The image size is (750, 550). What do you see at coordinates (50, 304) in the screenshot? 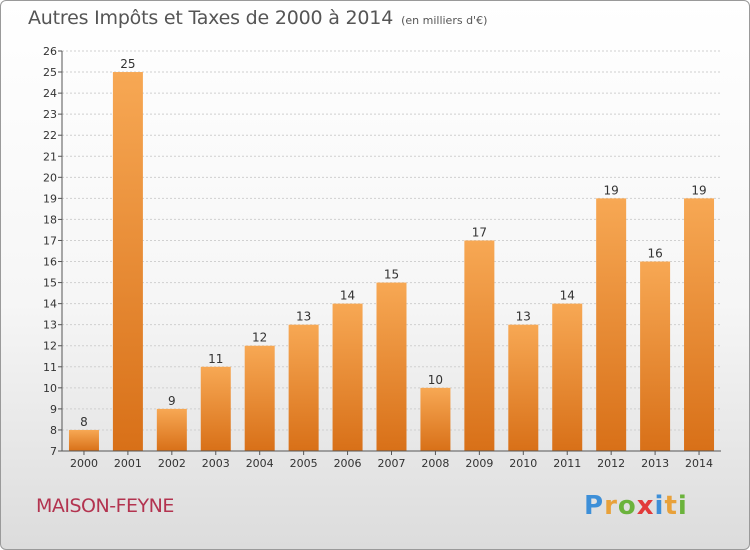
I see `y-tick-label: 14` at bounding box center [50, 304].